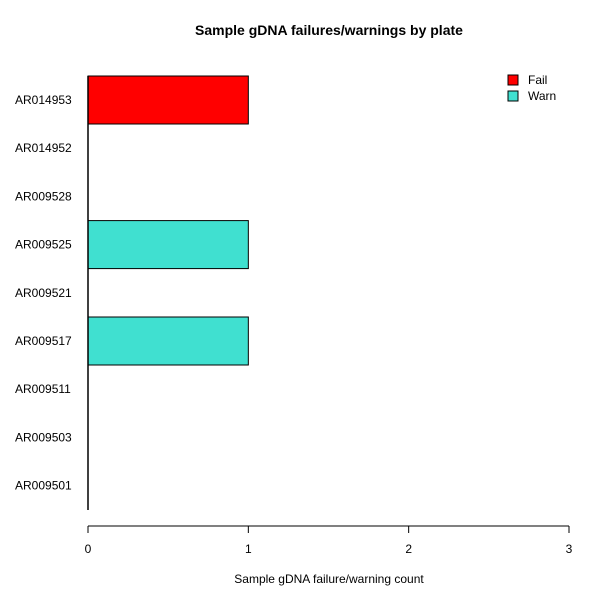 This screenshot has width=600, height=600. I want to click on bar-warn-ar009517, so click(168, 341).